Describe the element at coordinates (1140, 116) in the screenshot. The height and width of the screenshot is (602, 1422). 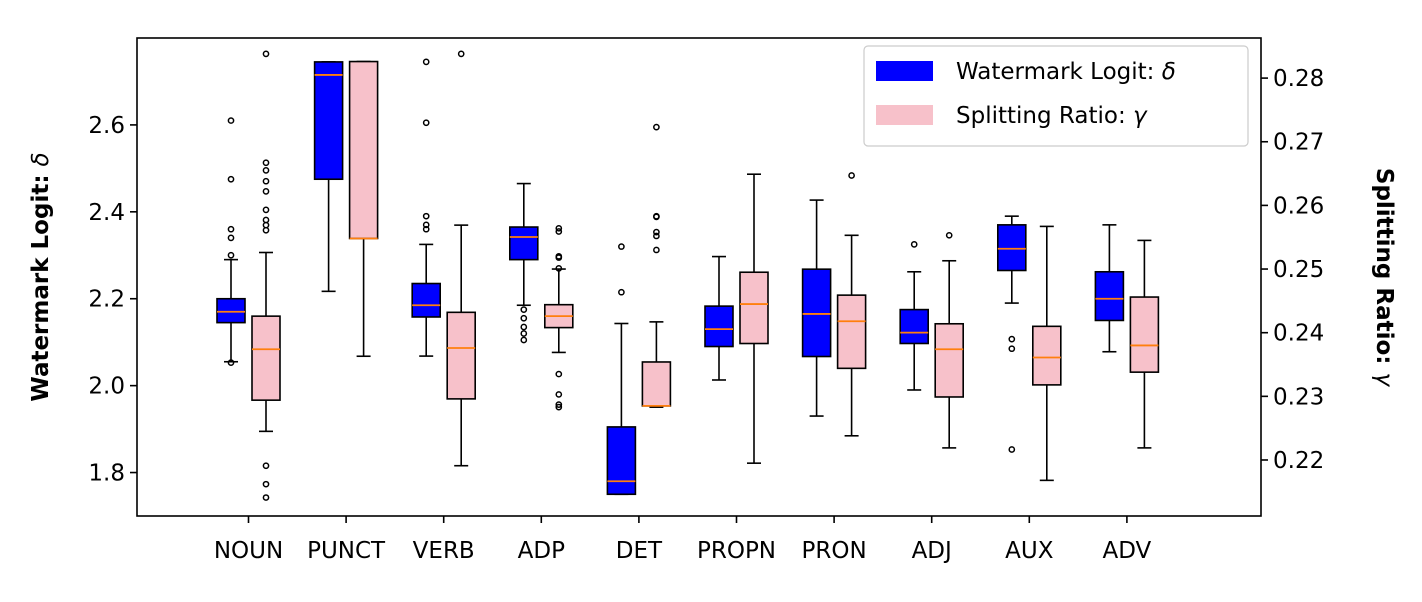
I see `legend-label-splitting-ratio-symbol: γ` at that location.